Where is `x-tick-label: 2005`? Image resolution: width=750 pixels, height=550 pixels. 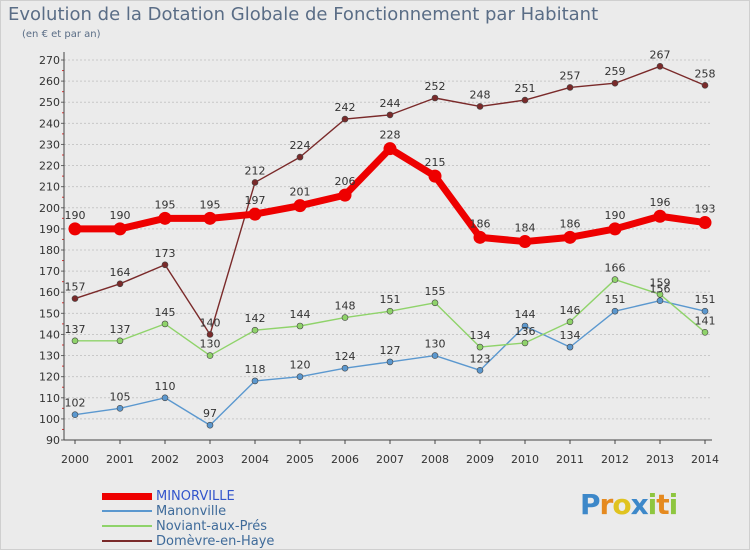 x-tick-label: 2005 is located at coordinates (300, 459).